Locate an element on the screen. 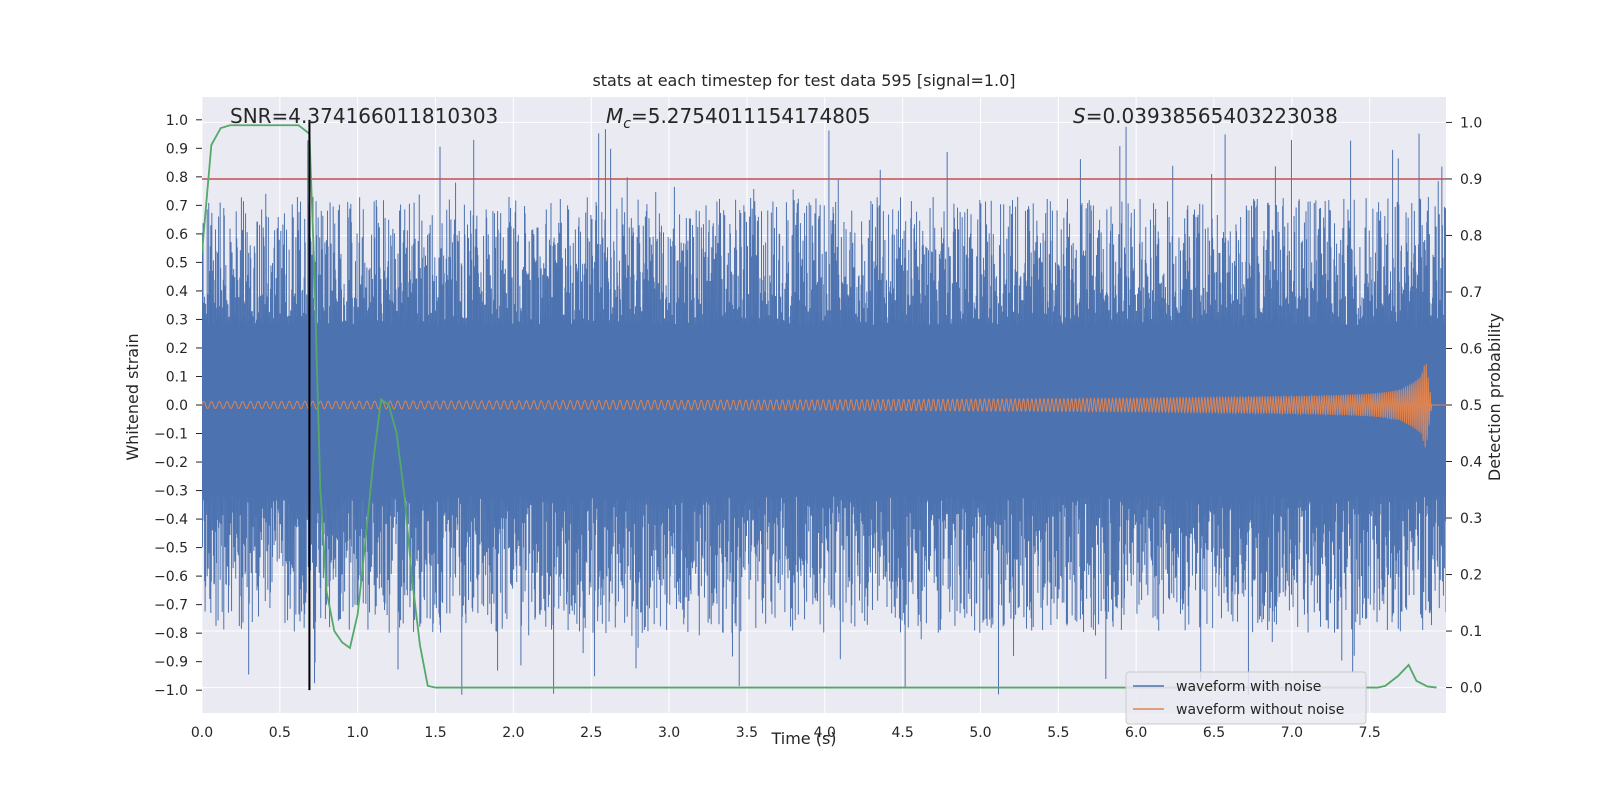  y-tick-label: −0.9 is located at coordinates (171, 663).